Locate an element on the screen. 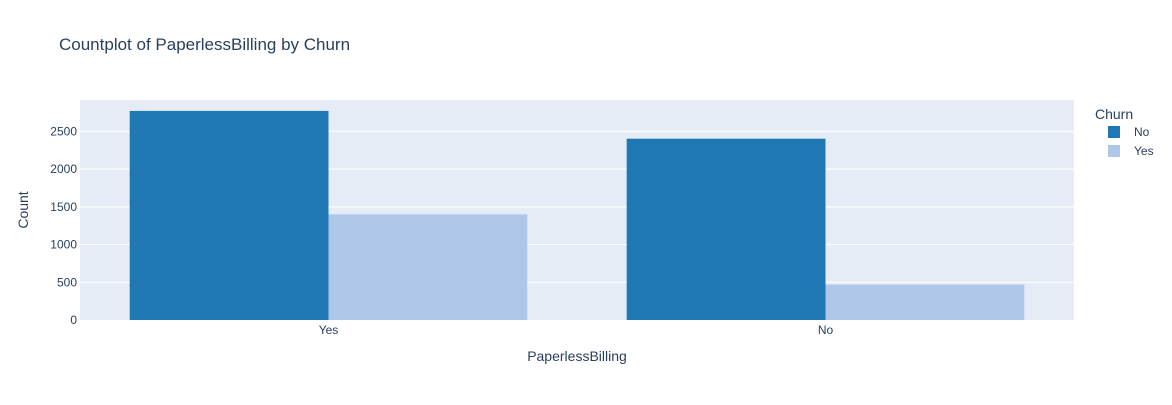 The width and height of the screenshot is (1172, 405). x-axis-title: PaperlessBilling is located at coordinates (577, 356).